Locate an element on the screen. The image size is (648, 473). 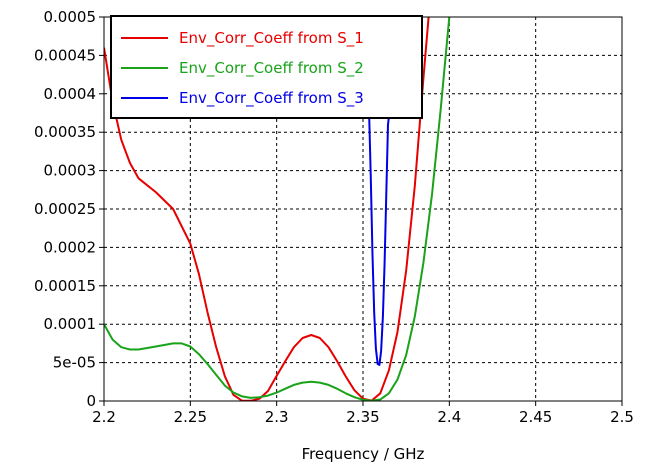
legend-label: Env_Corr_Coeff from S_3 is located at coordinates (271, 98).